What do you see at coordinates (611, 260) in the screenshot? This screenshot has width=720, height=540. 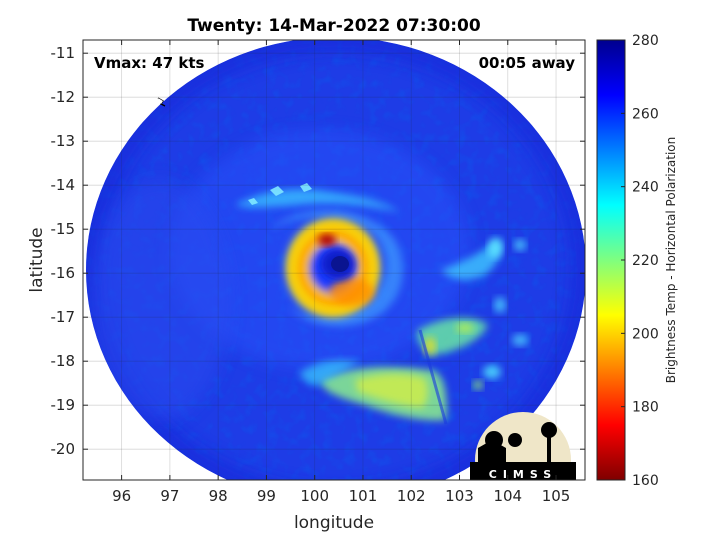 I see `colorbar` at bounding box center [611, 260].